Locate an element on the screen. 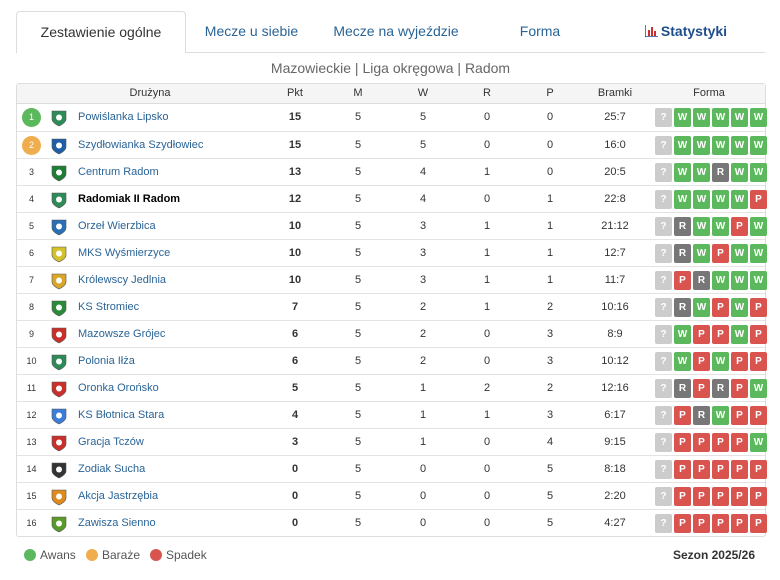  tab: Mecze na wyjeździe is located at coordinates (396, 31).